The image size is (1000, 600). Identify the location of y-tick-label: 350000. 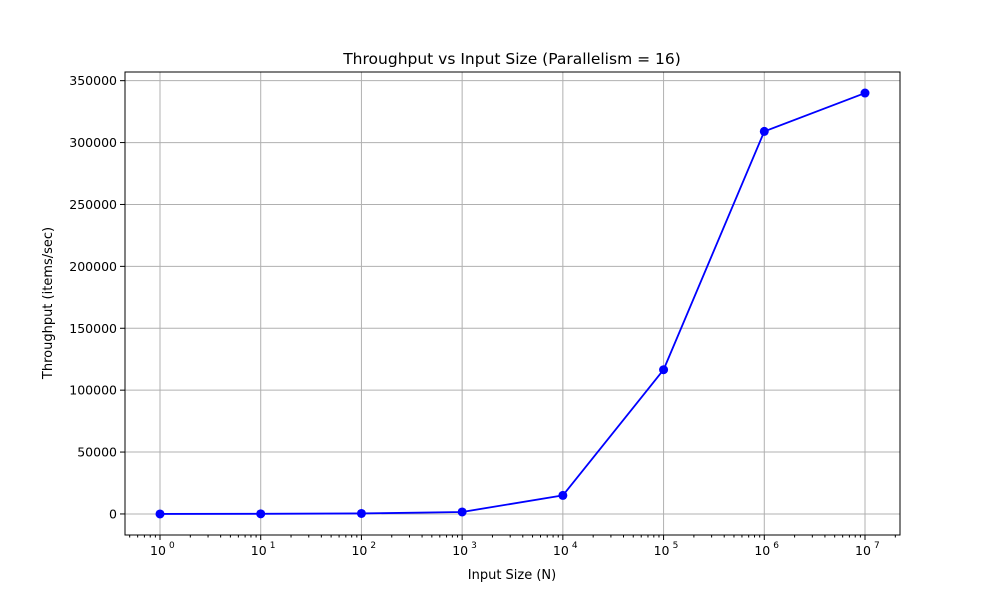
(93, 80).